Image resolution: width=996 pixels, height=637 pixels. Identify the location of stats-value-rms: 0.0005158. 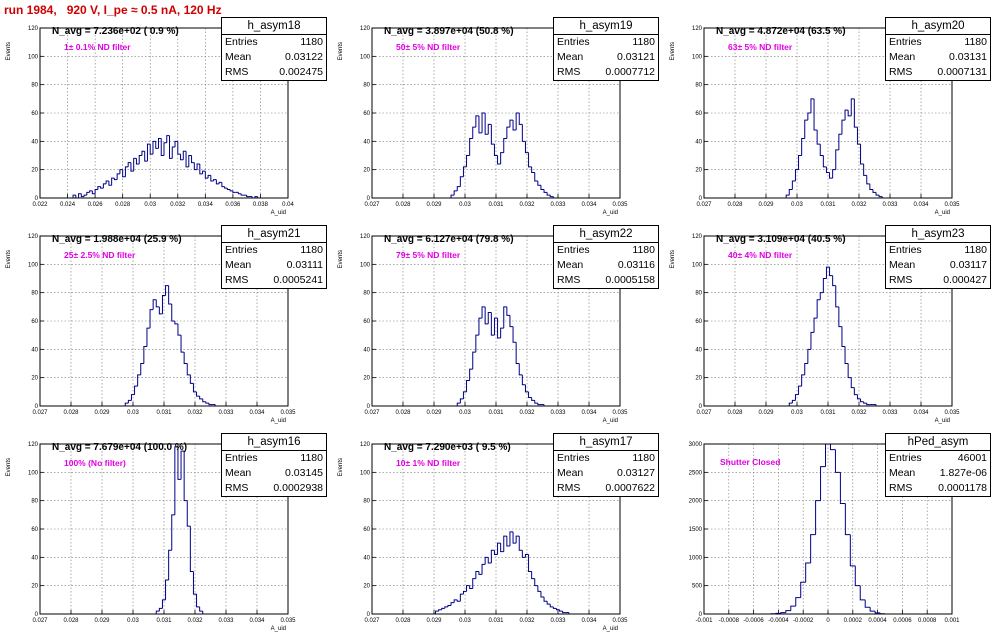
(630, 280).